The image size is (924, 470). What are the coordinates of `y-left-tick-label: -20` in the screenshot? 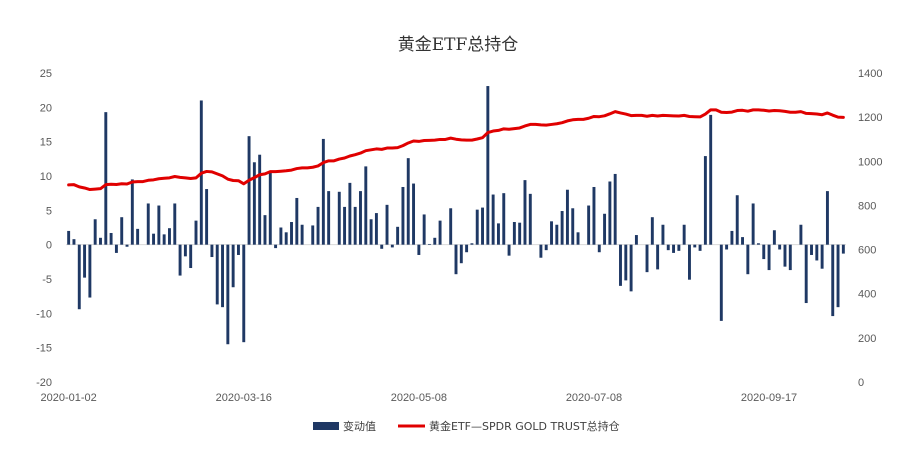 It's located at (44, 383).